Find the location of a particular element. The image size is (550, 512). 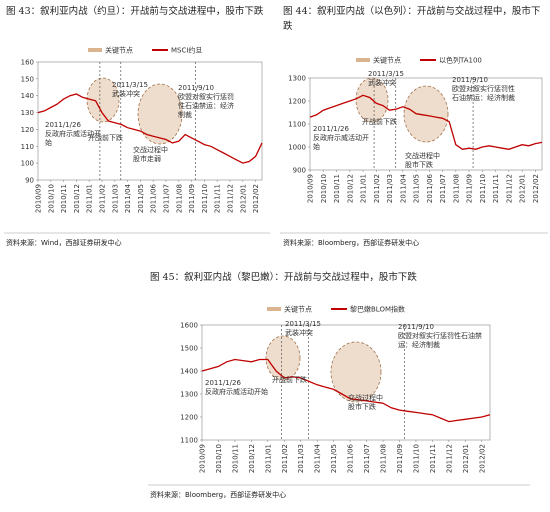

y-tick-label: 900 is located at coordinates (299, 171).